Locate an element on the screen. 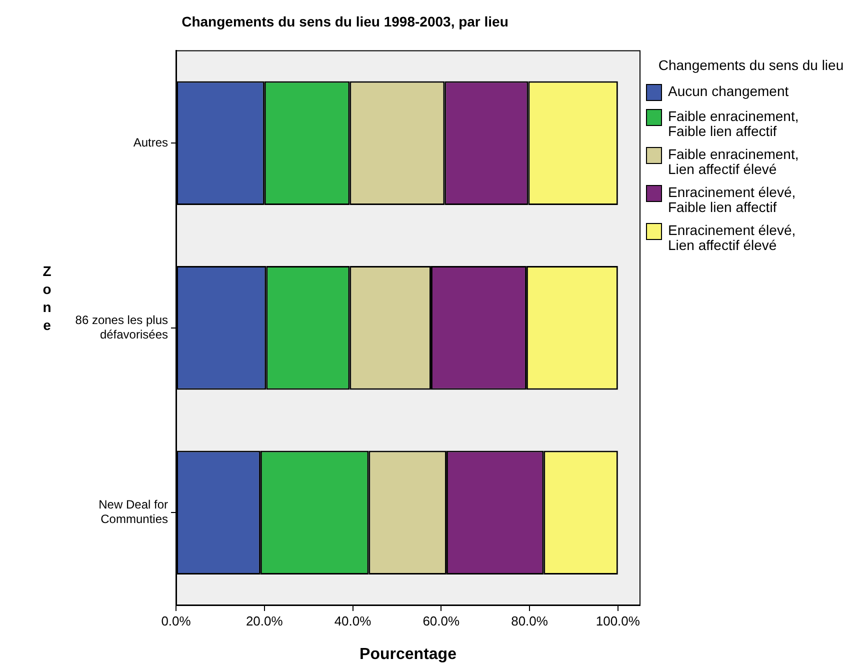 This screenshot has height=668, width=862. legend-label: Enracinement élevé, Faible lien affectif is located at coordinates (732, 199).